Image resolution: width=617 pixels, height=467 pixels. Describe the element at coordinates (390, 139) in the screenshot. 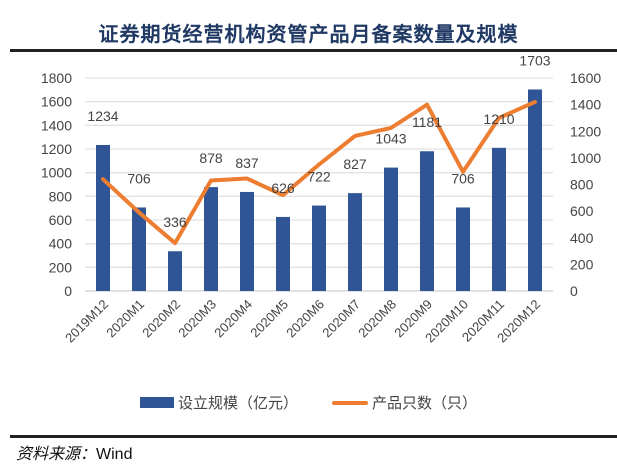

I see `bar-data-label: 1043` at that location.